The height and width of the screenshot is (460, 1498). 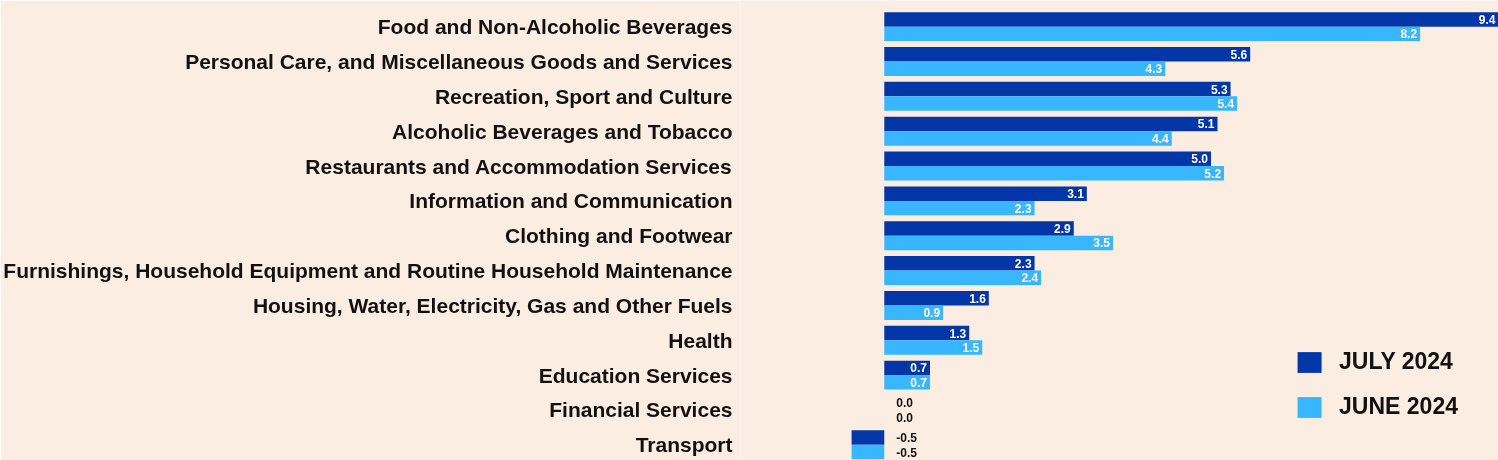 I want to click on y-tick-label: Transport, so click(x=684, y=445).